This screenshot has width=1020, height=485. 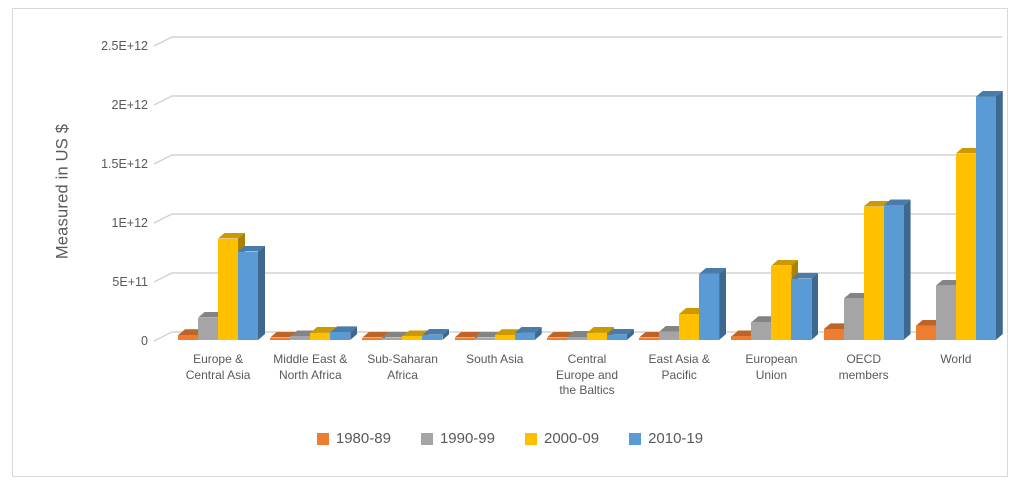 What do you see at coordinates (837, 326) in the screenshot?
I see `bar-1980-89-7-top` at bounding box center [837, 326].